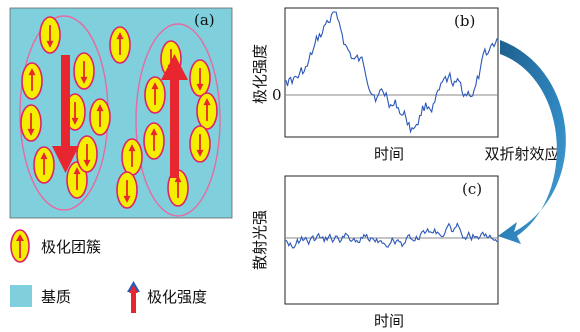 This screenshot has height=332, width=580. I want to click on birefringence-label: 双折射效应, so click(521, 154).